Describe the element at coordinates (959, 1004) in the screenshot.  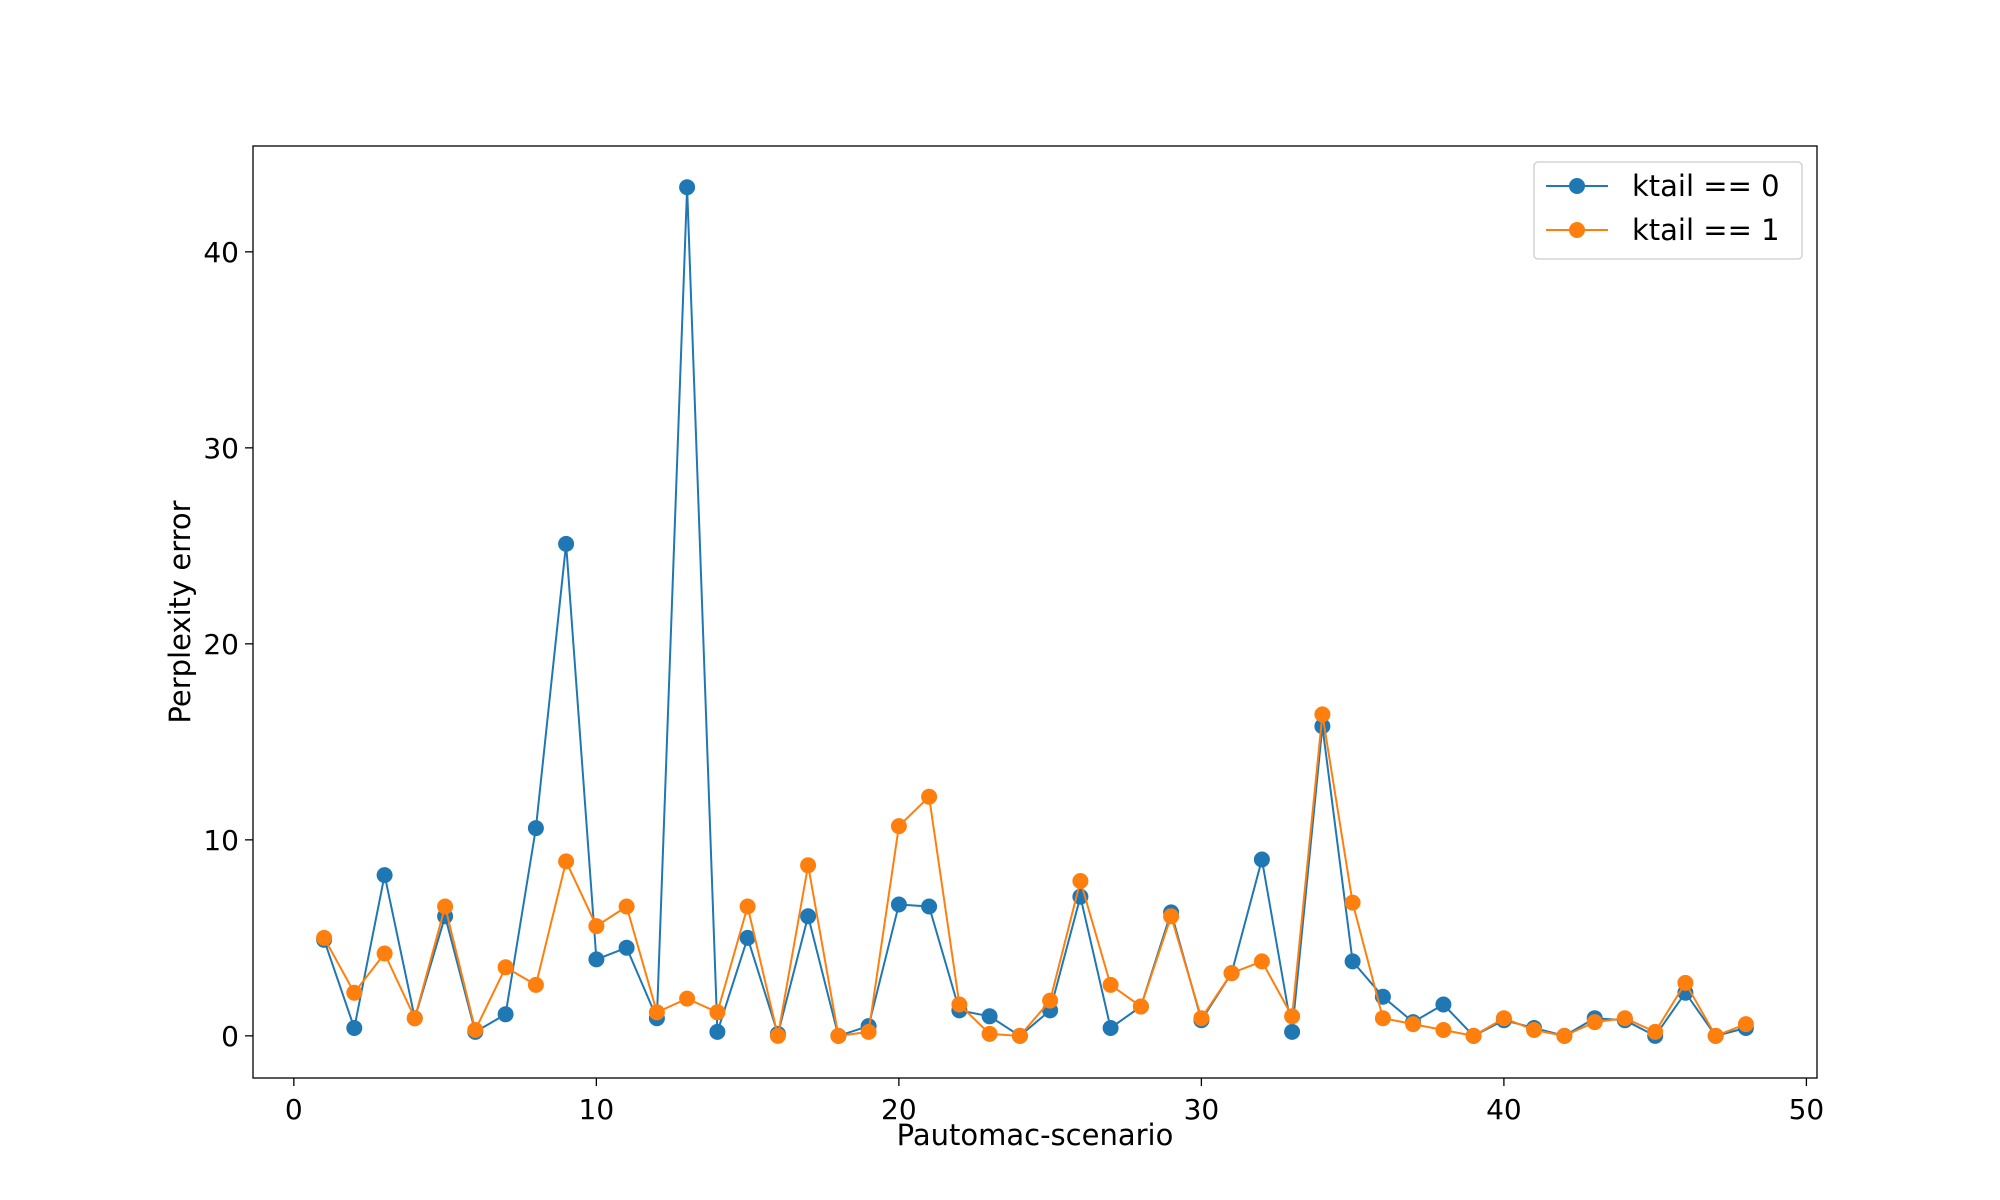
I see `data-point-s1-x22` at that location.